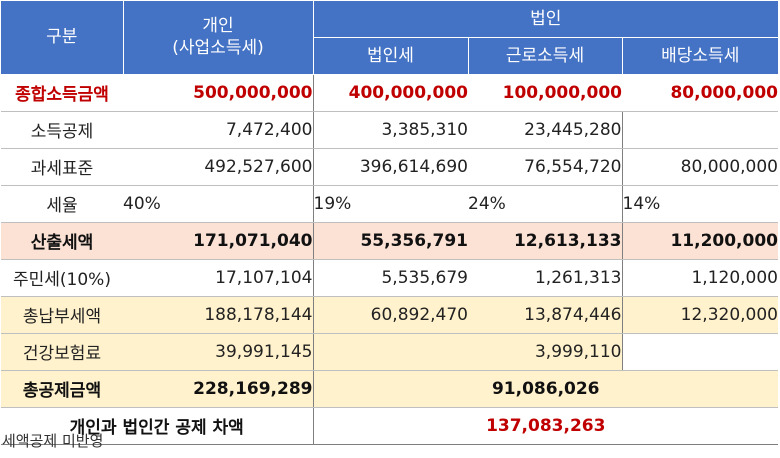 Image resolution: width=780 pixels, height=458 pixels. Describe the element at coordinates (218, 26) in the screenshot. I see `header-individual-line1: 개인` at that location.